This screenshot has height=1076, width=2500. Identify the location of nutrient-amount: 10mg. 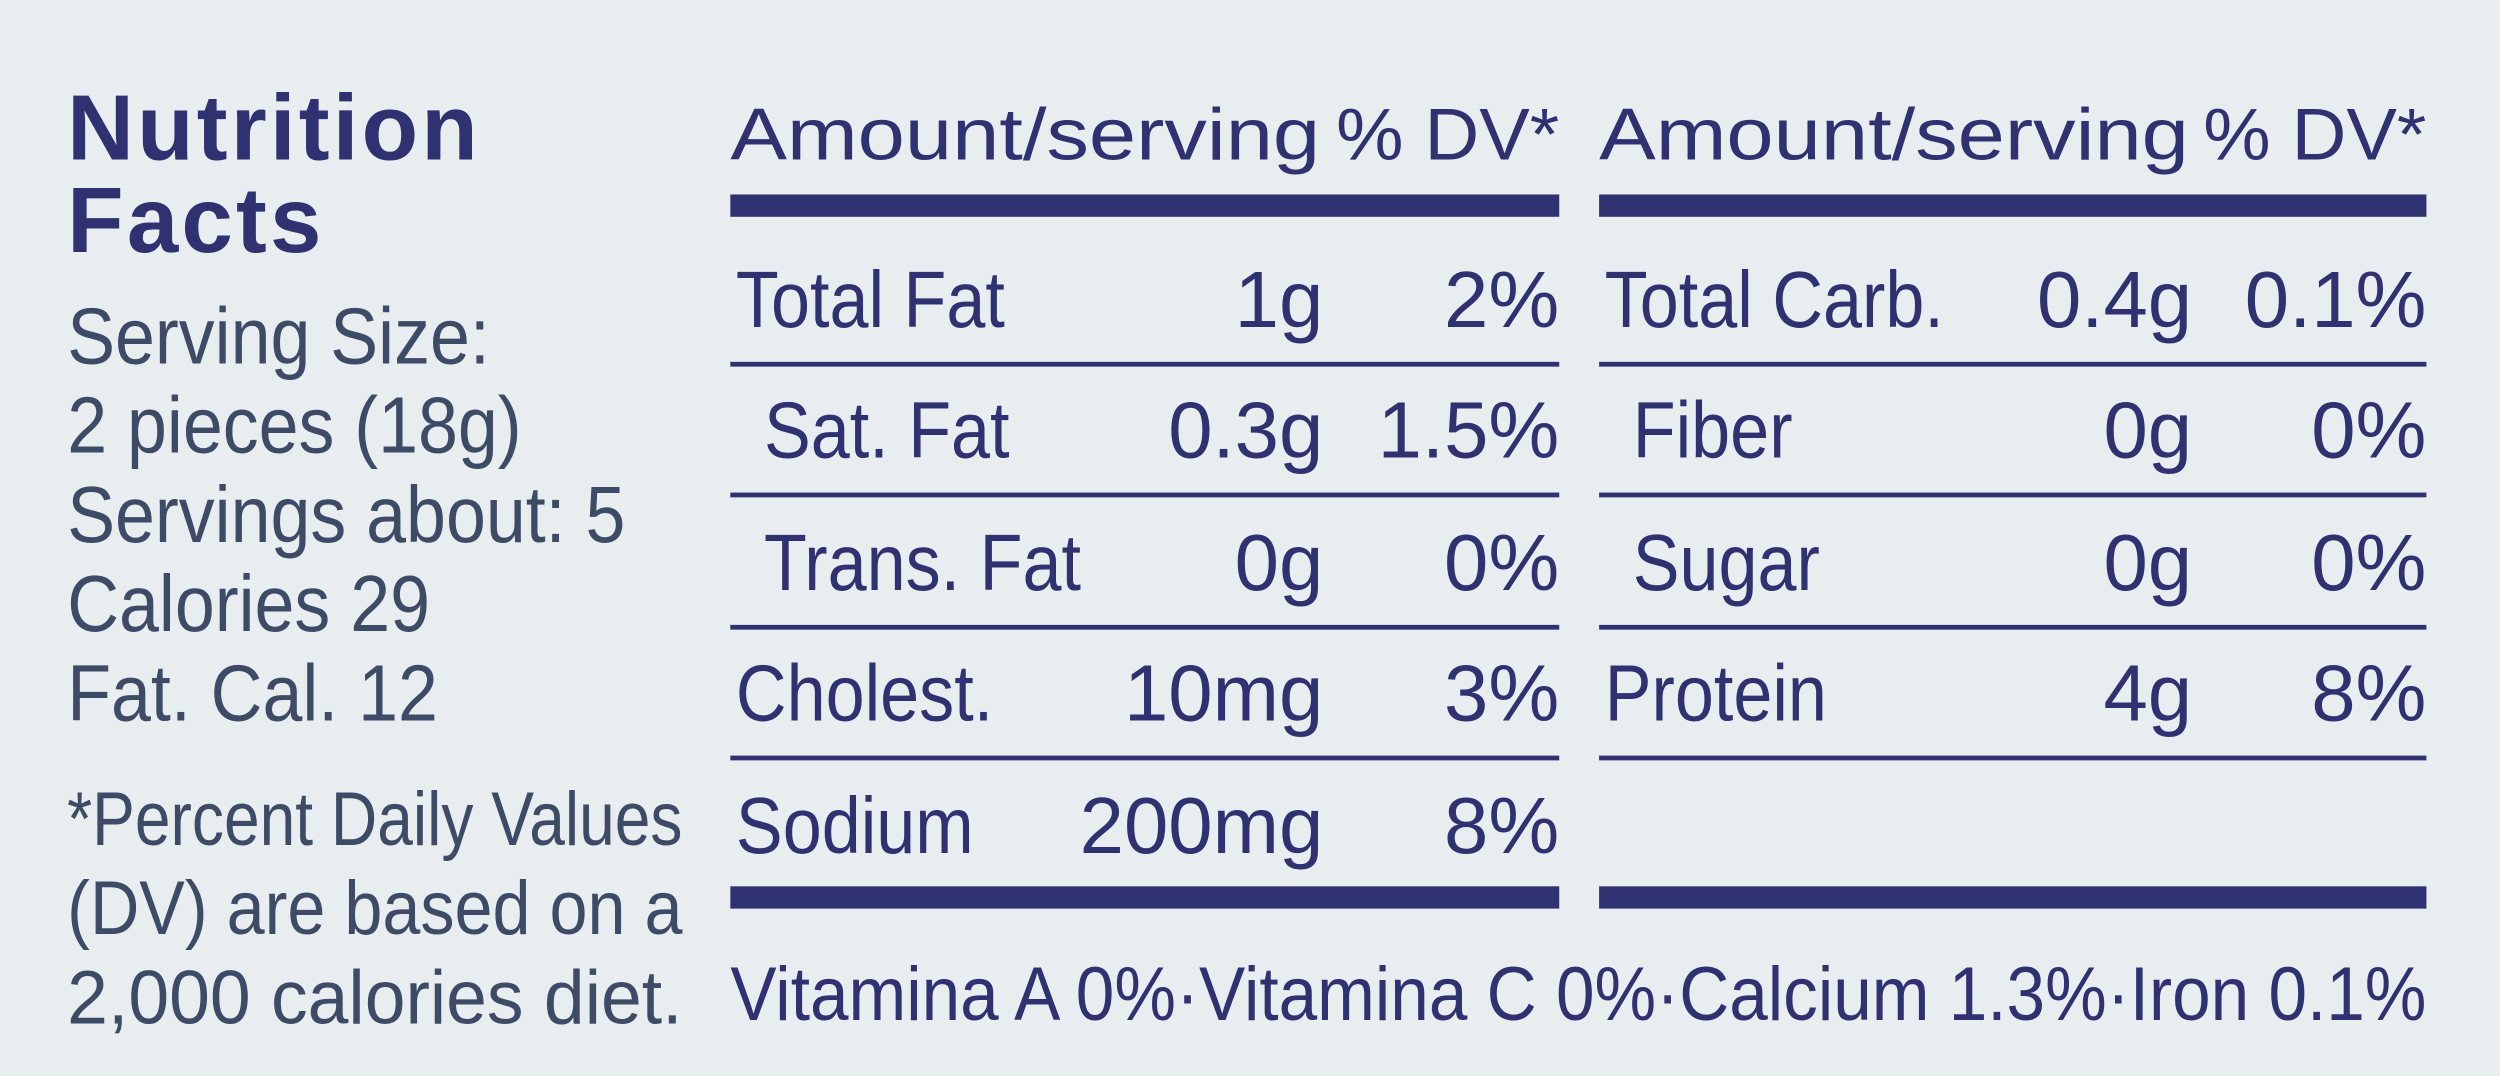
(1223, 693).